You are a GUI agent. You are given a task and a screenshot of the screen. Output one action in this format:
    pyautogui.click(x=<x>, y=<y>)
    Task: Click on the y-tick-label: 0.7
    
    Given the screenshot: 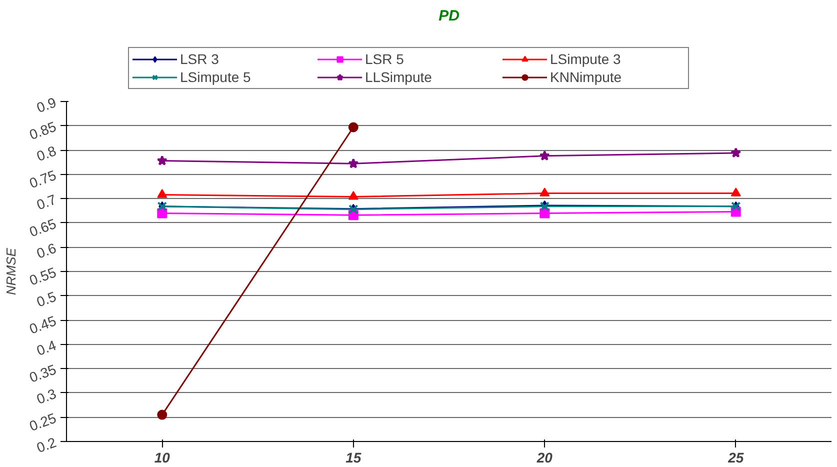 What is the action you would take?
    pyautogui.click(x=46, y=202)
    